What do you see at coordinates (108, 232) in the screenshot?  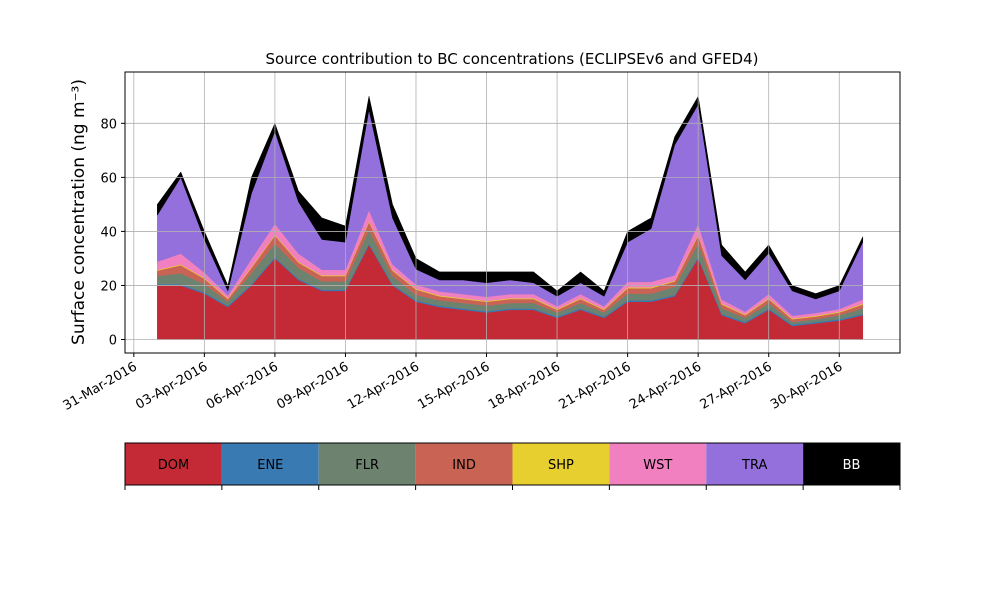 I see `y-tick-label: 40` at bounding box center [108, 232].